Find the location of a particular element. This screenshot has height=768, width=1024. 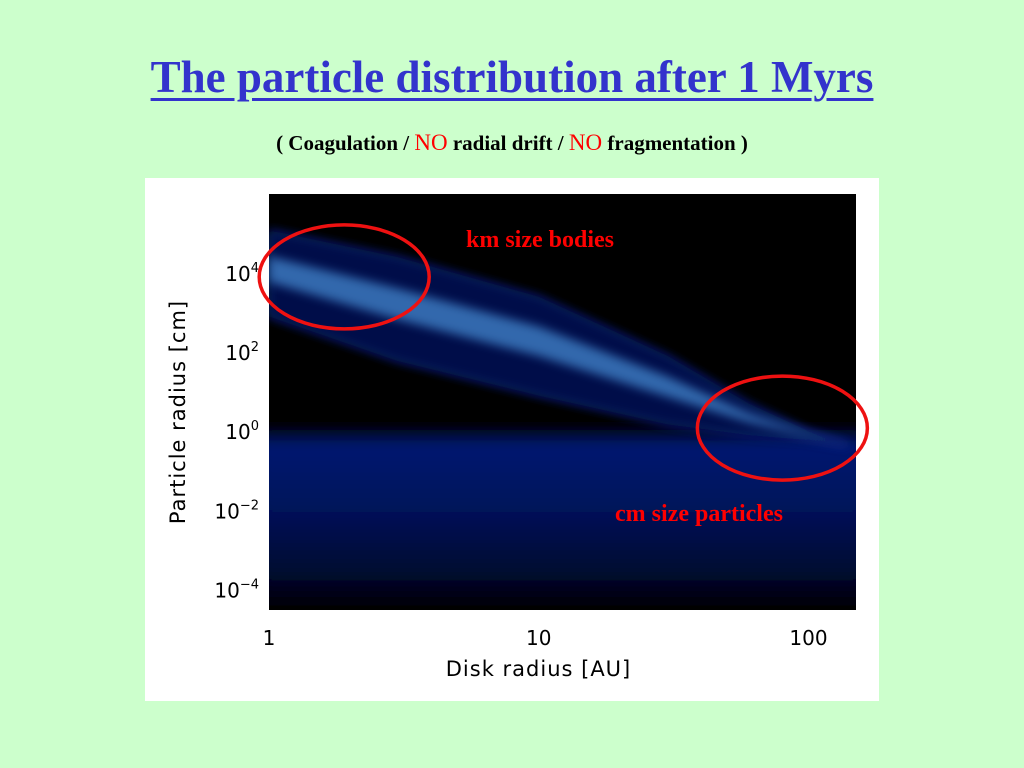

y-tick-label: 10² is located at coordinates (242, 352).